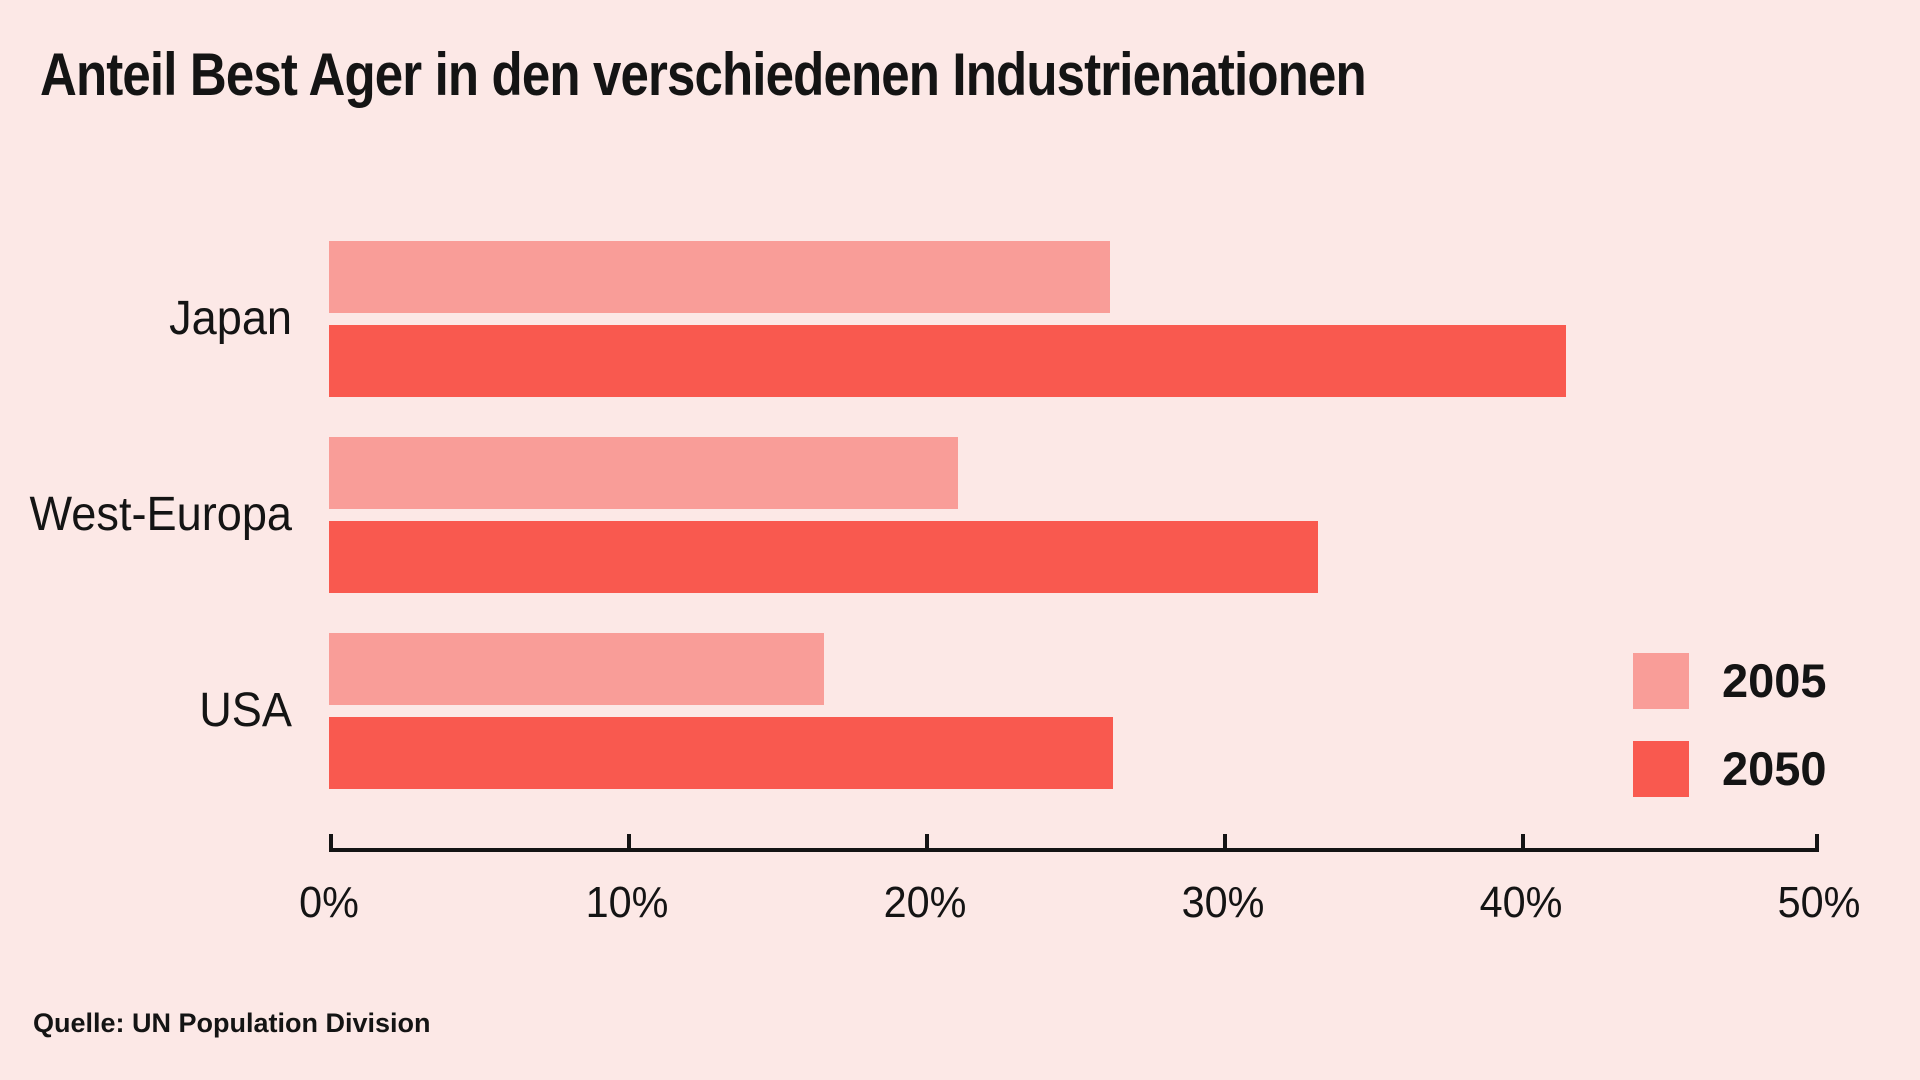  Describe the element at coordinates (1774, 680) in the screenshot. I see `legend-label-2005: 2005` at that location.